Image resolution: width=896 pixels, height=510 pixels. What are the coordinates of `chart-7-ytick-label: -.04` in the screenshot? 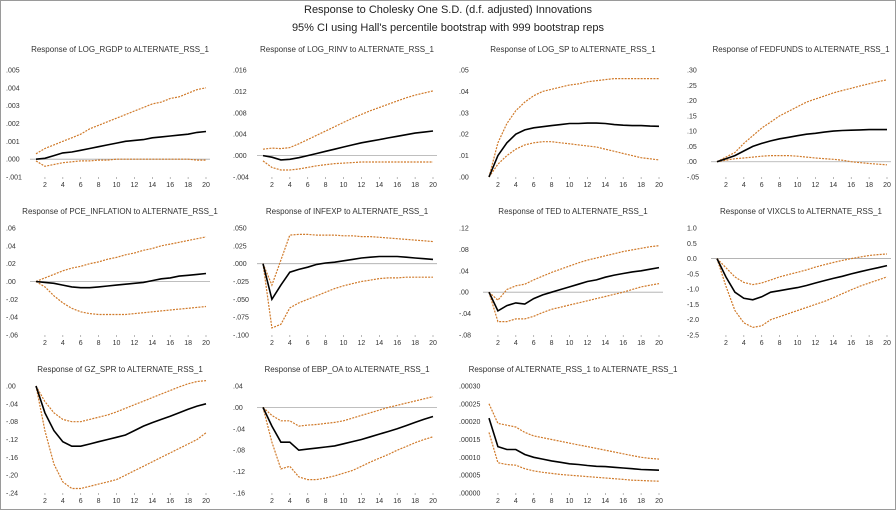 It's located at (465, 314).